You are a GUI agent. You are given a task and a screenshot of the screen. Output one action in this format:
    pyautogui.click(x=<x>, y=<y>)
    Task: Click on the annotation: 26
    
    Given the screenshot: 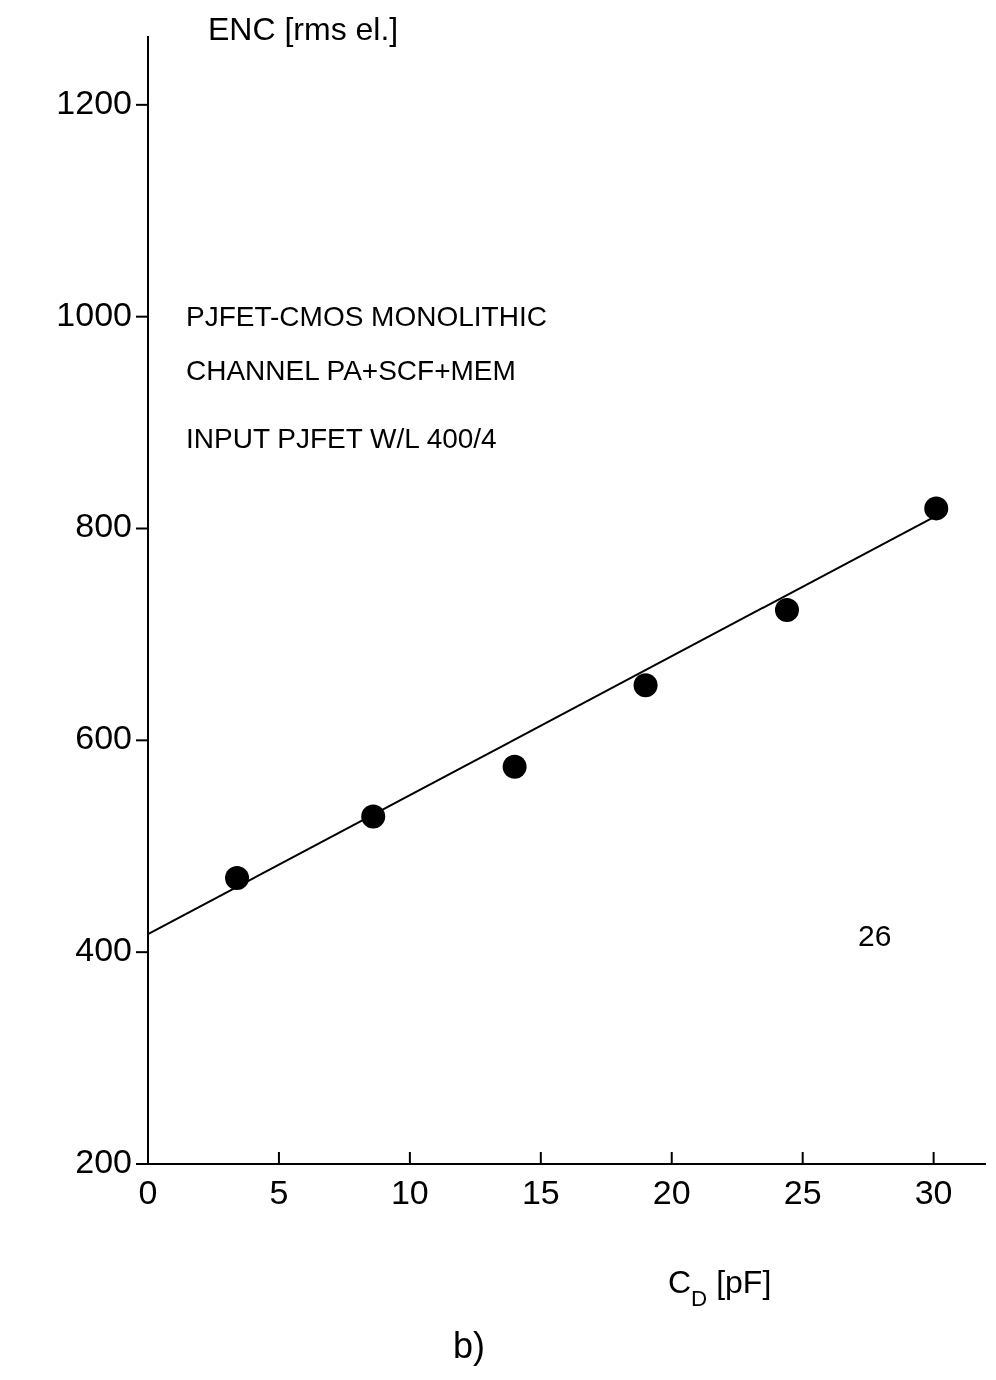 What is the action you would take?
    pyautogui.click(x=875, y=935)
    